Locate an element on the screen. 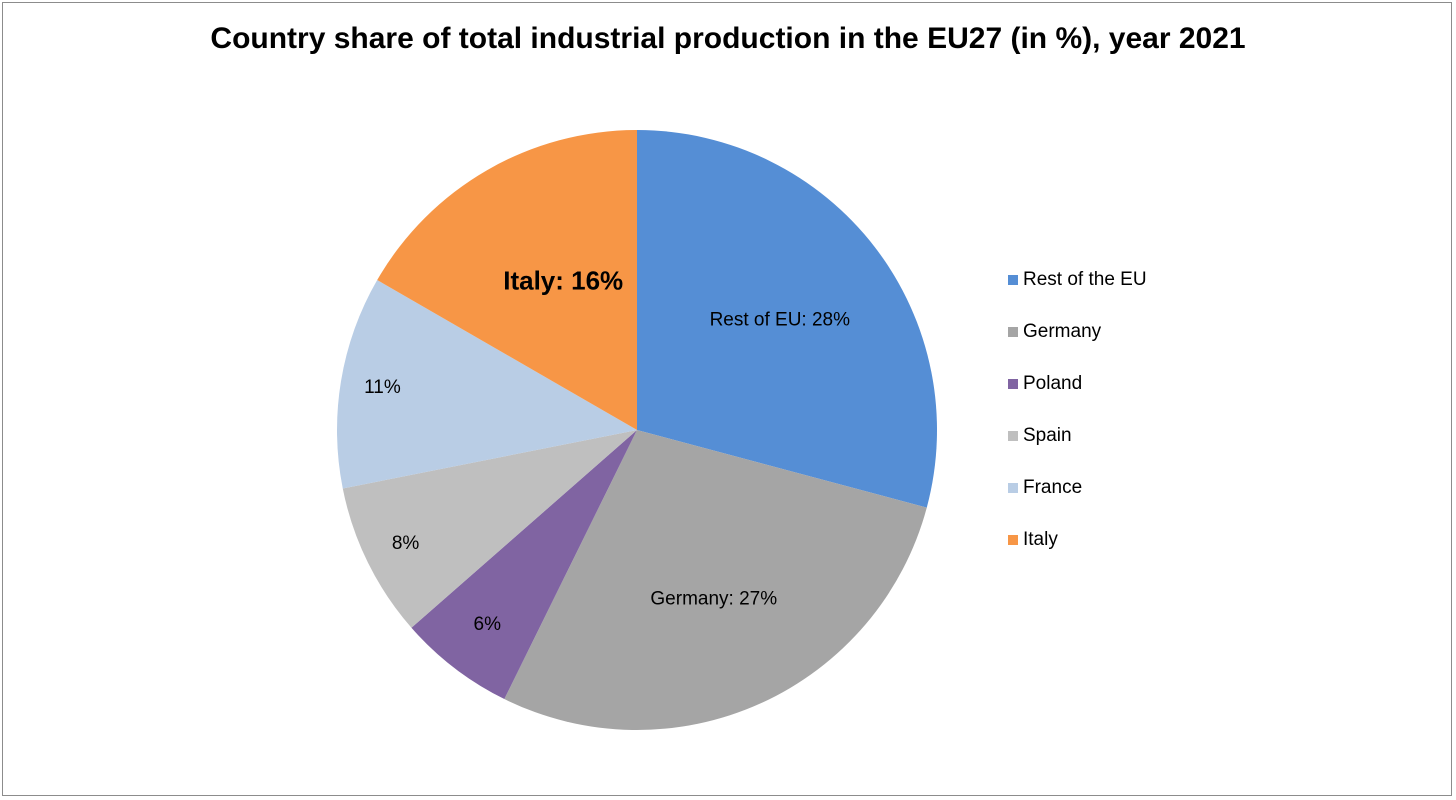  pie-slice-italy is located at coordinates (507, 280).